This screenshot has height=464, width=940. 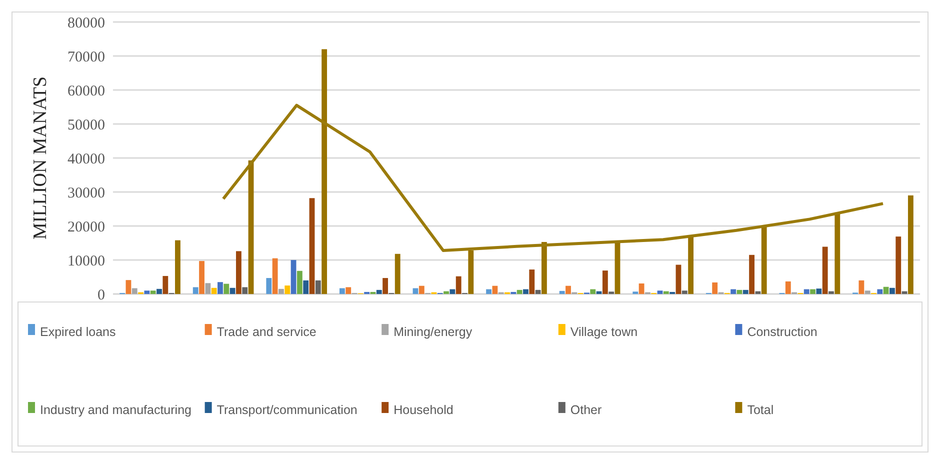 I want to click on legend-label: Transport/communication, so click(x=287, y=409).